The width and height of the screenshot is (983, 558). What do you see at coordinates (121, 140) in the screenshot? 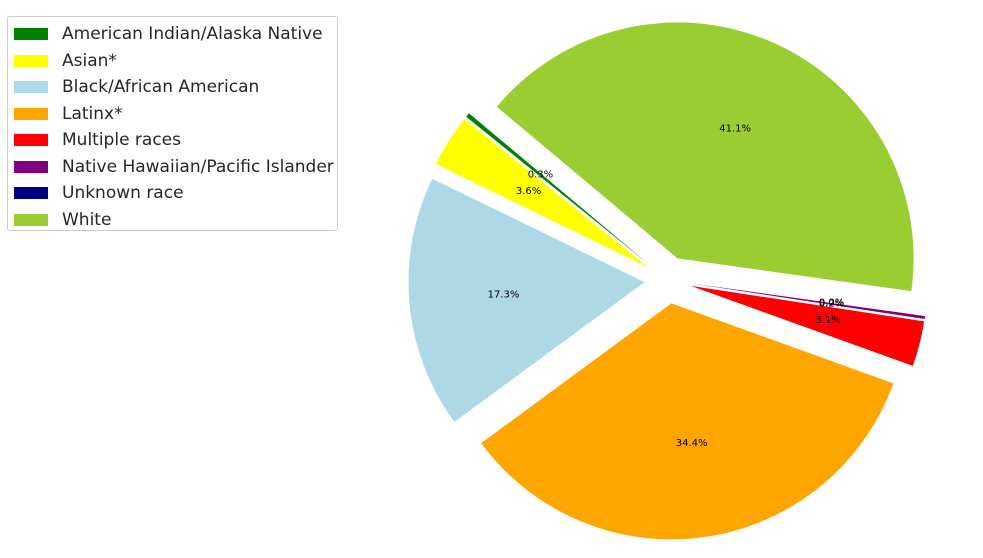
I see `legend-label: Multiple races` at bounding box center [121, 140].